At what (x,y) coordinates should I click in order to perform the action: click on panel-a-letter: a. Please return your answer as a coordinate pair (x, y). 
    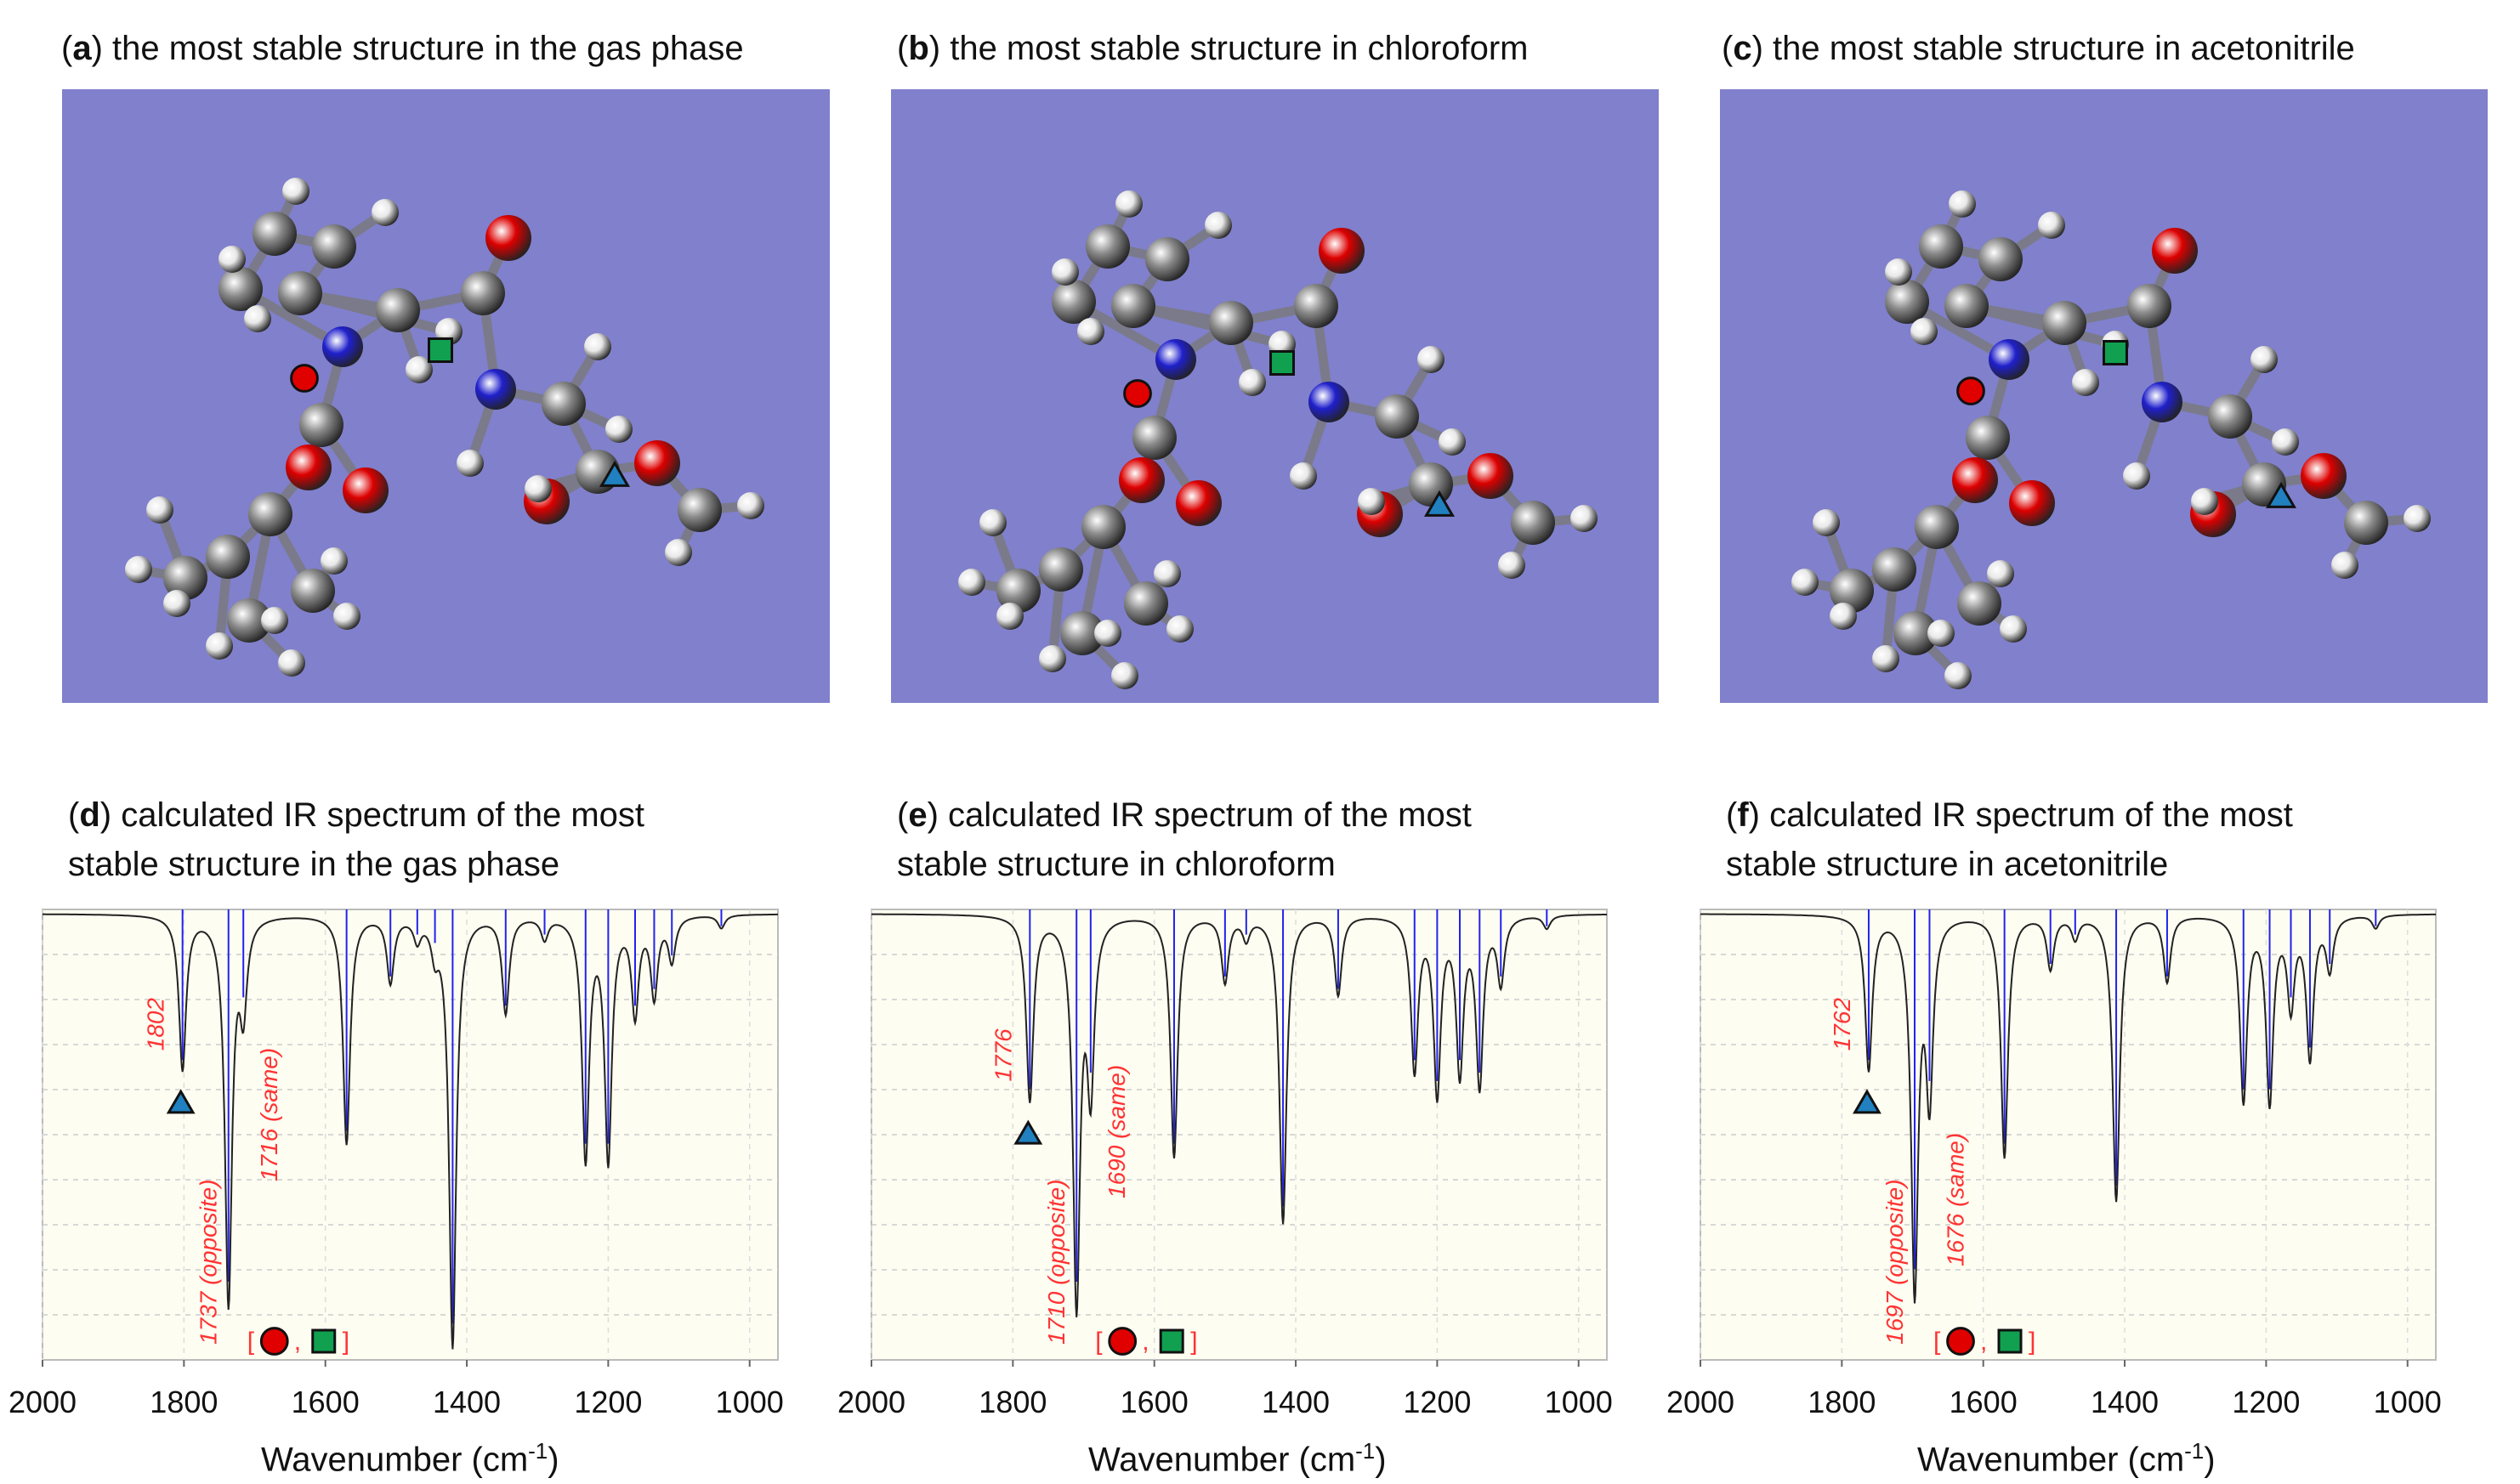
    Looking at the image, I should click on (82, 48).